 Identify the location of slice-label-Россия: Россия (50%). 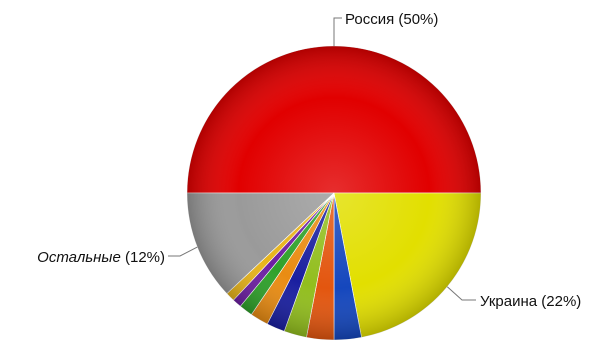
(391, 19).